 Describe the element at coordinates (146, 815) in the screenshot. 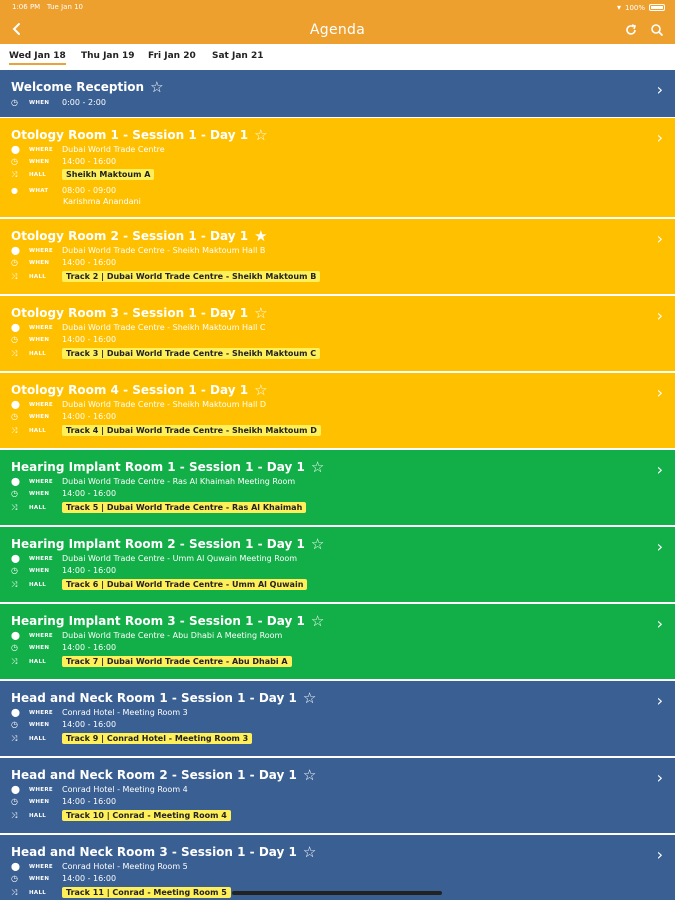

I see `hall-value: Track 10 | Conrad - Meeting Room 4` at that location.